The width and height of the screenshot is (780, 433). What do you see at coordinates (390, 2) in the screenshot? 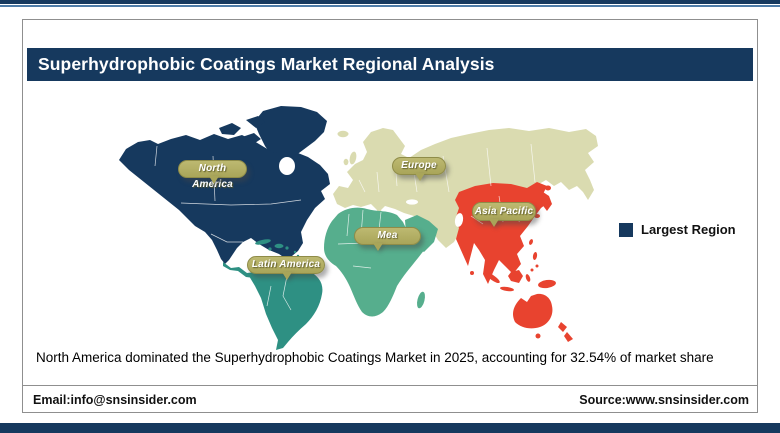
I see `top-accent-bar` at bounding box center [390, 2].